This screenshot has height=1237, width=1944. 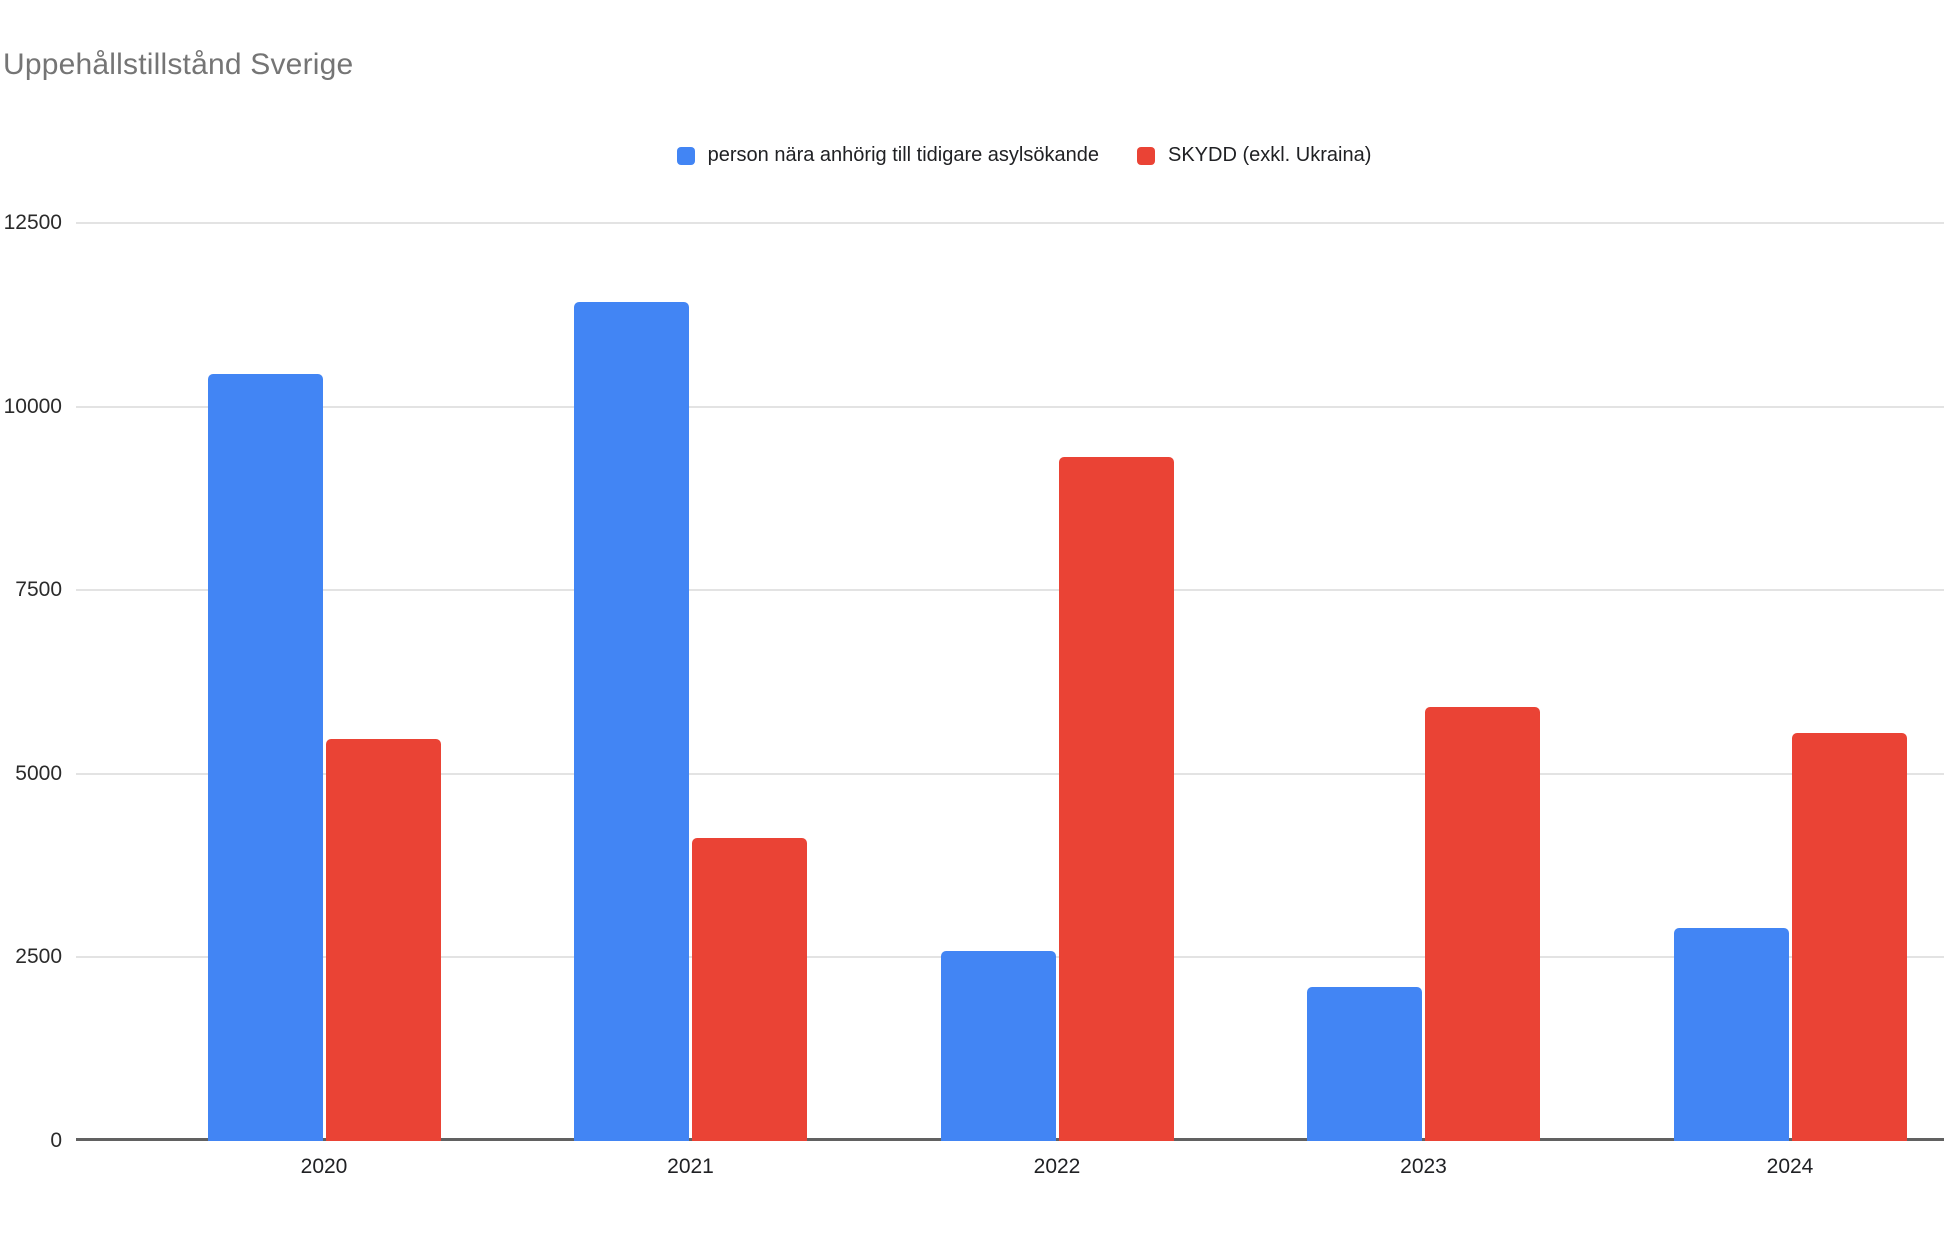 I want to click on legend-label: SKYDD (exkl. Ukraina), so click(x=1269, y=155).